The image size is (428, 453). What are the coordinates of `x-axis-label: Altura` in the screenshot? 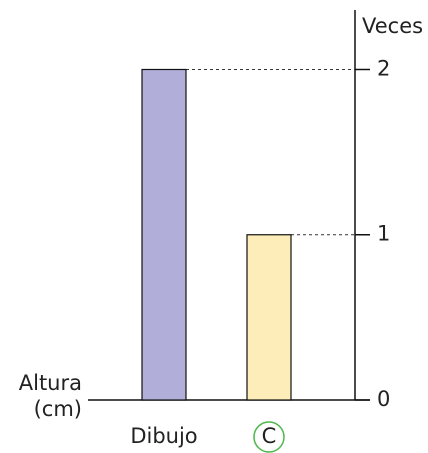 It's located at (50, 383).